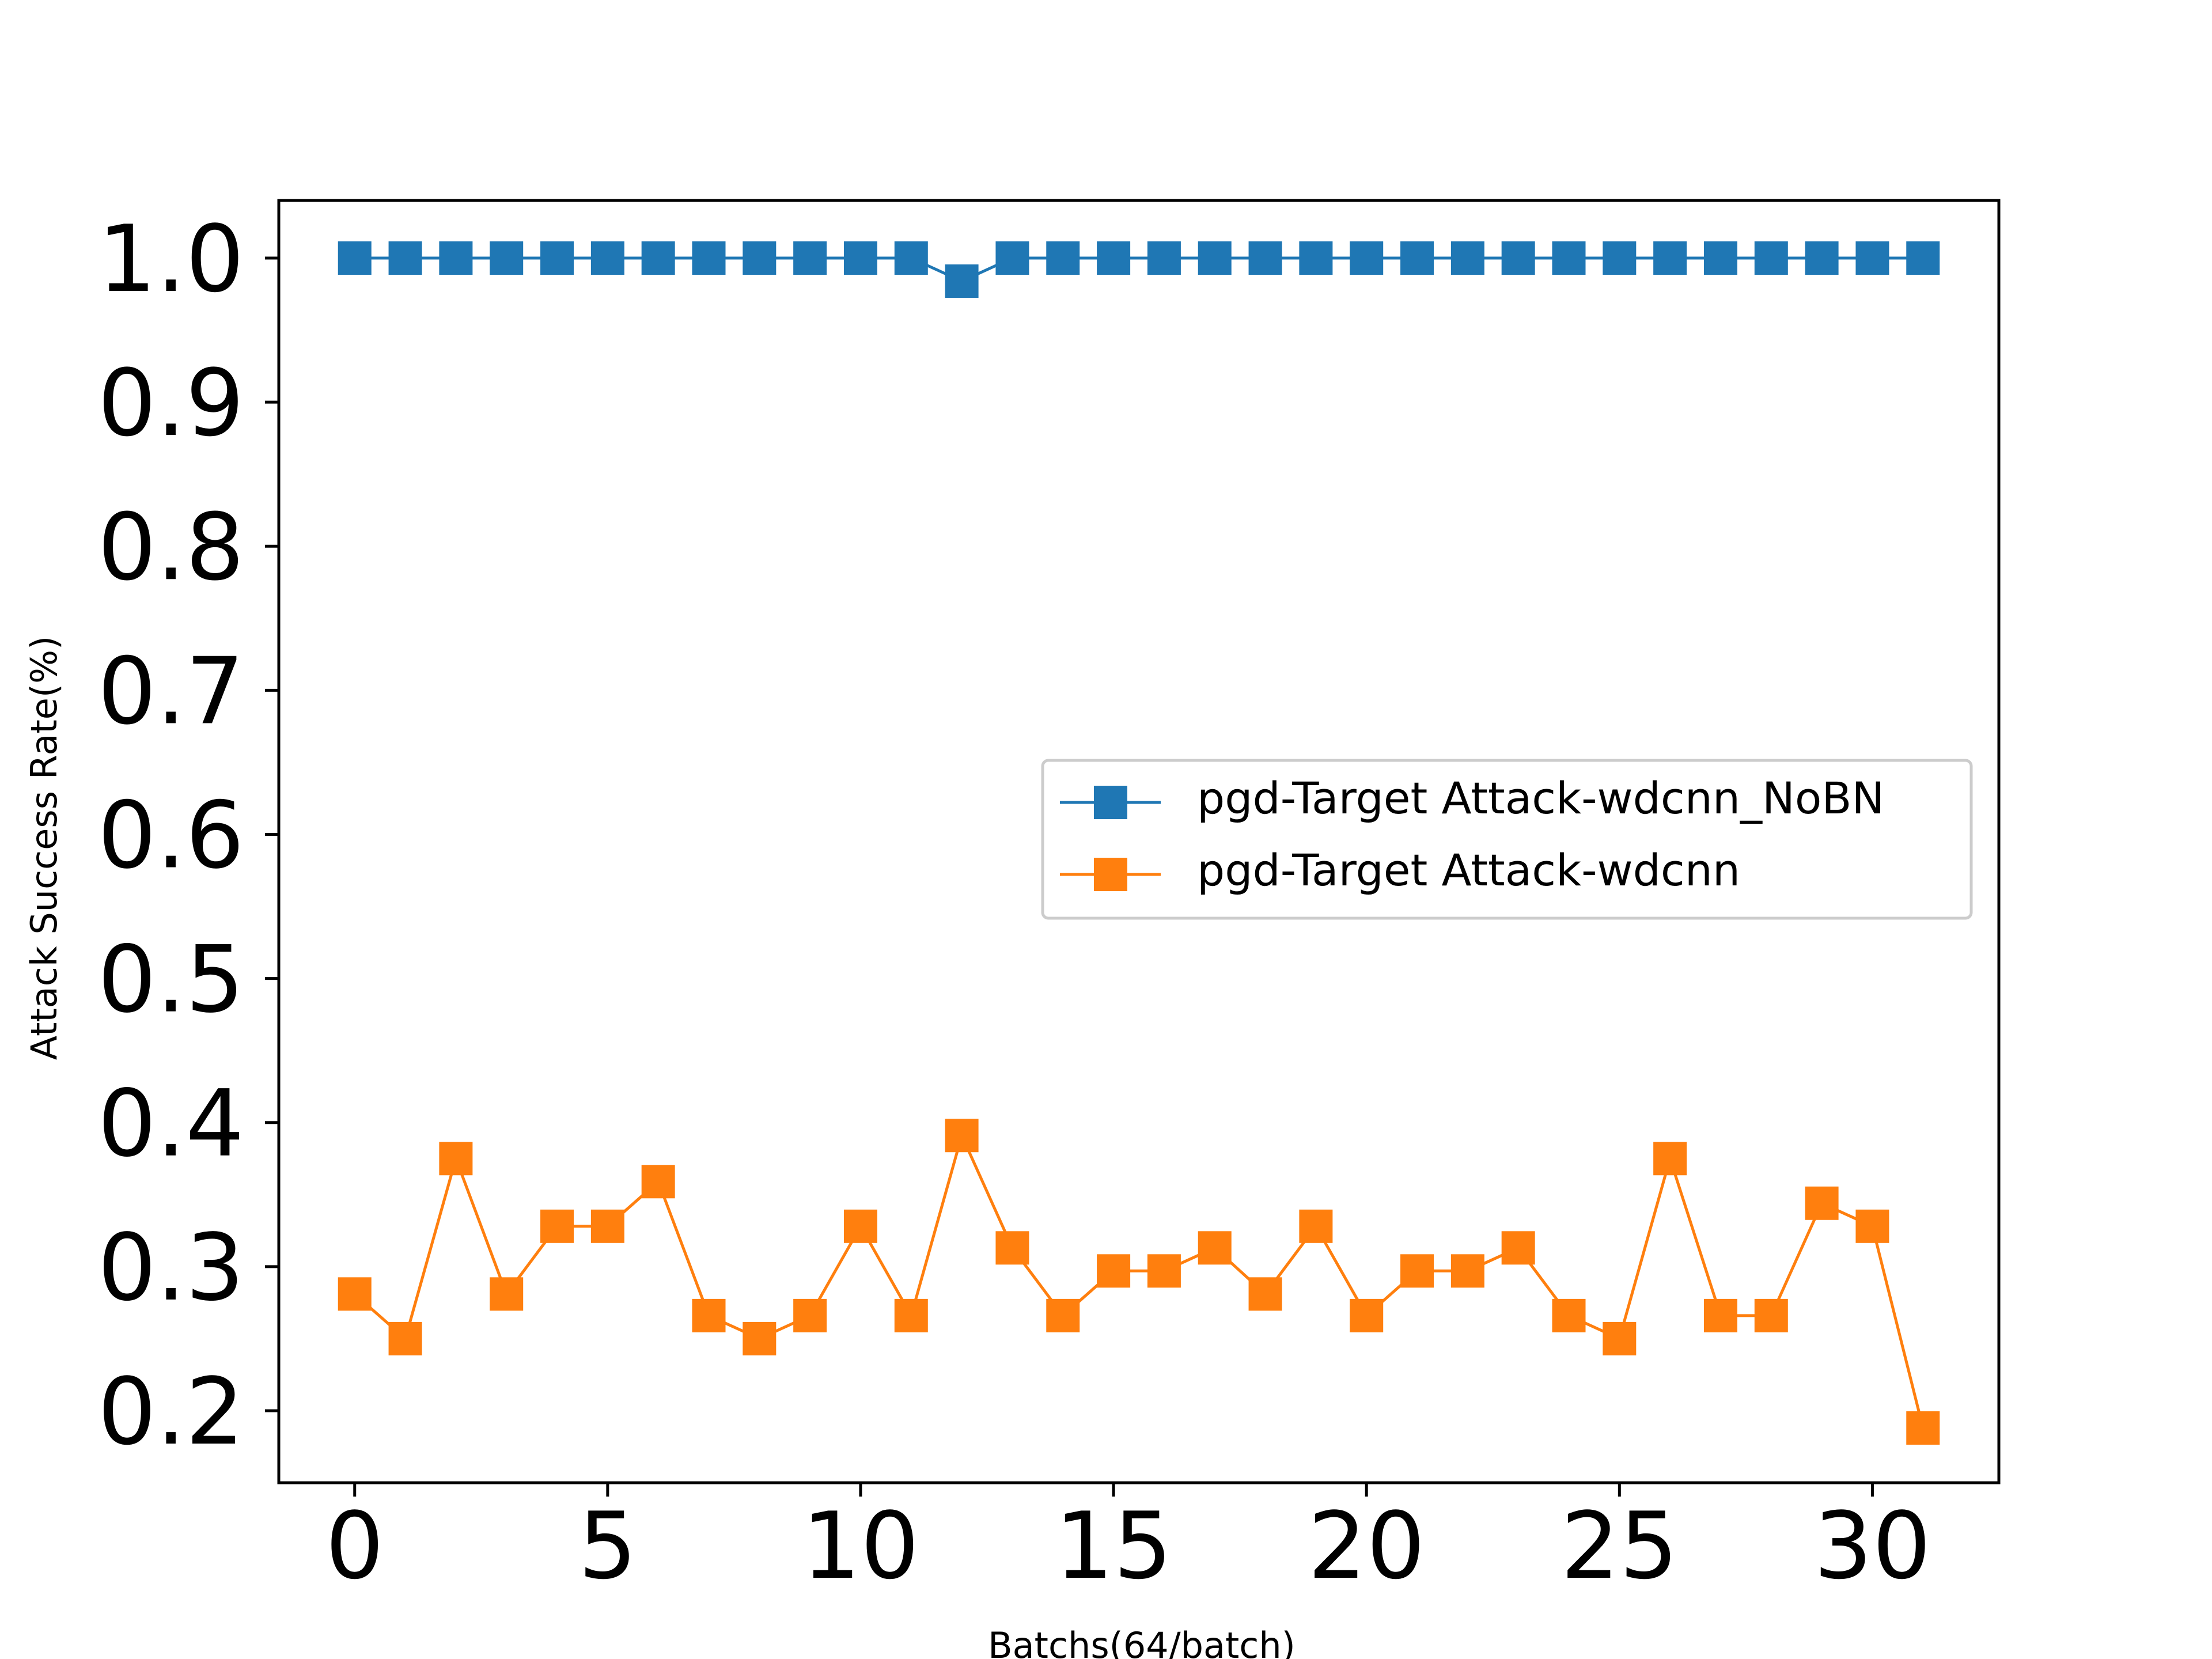 This screenshot has height=1659, width=2212. What do you see at coordinates (1142, 1641) in the screenshot?
I see `x-axis-label: Batchs(64/batch)` at bounding box center [1142, 1641].